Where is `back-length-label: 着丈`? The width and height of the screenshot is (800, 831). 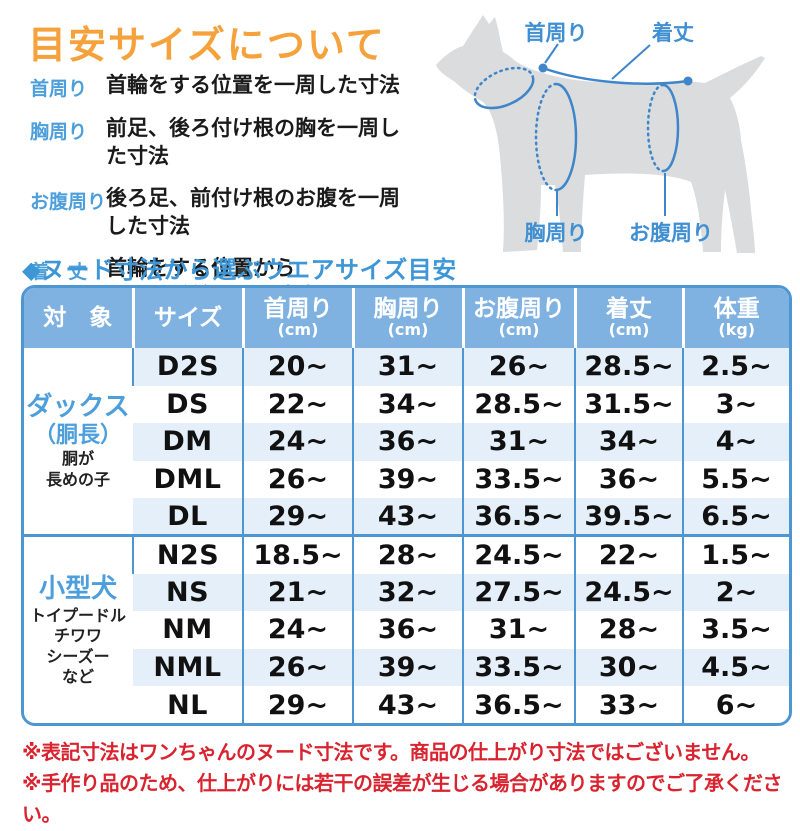
back-length-label: 着丈 is located at coordinates (672, 33).